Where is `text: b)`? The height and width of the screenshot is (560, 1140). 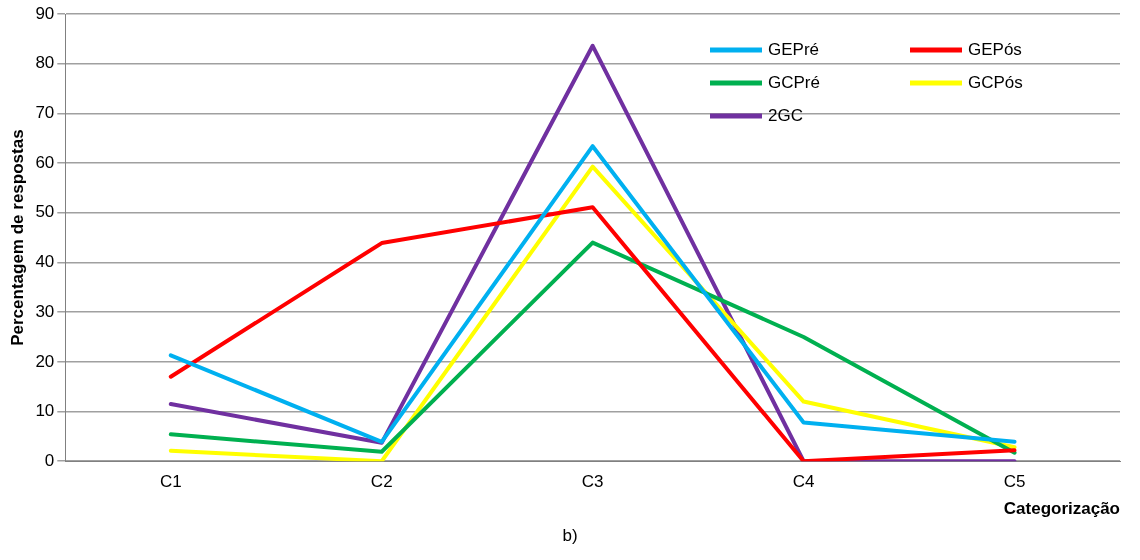 text: b) is located at coordinates (570, 536).